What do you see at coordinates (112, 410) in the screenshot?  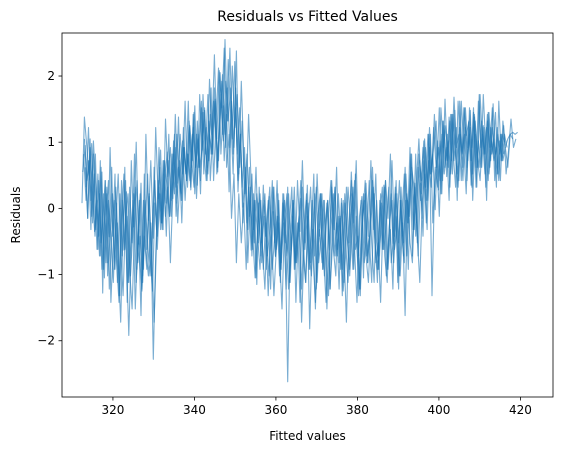 I see `x-tick-label: 320` at bounding box center [112, 410].